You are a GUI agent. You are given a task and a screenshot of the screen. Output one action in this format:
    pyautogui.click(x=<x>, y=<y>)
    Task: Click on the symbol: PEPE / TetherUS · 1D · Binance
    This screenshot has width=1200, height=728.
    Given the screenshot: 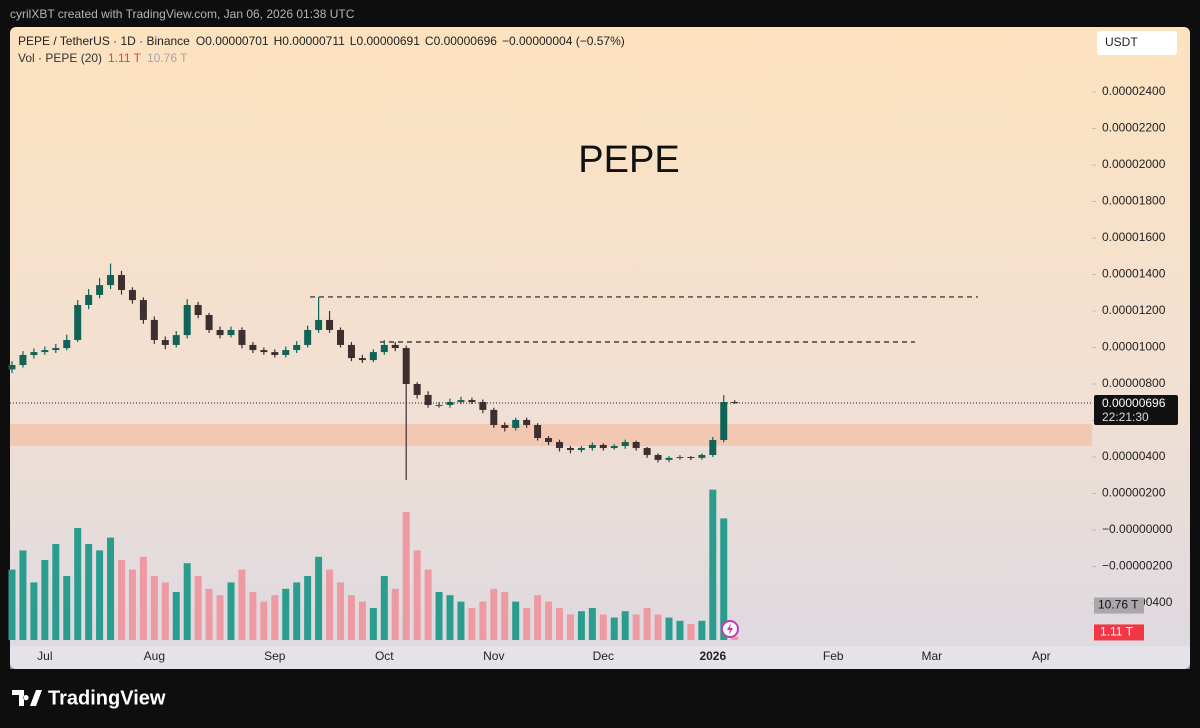 What is the action you would take?
    pyautogui.click(x=104, y=41)
    